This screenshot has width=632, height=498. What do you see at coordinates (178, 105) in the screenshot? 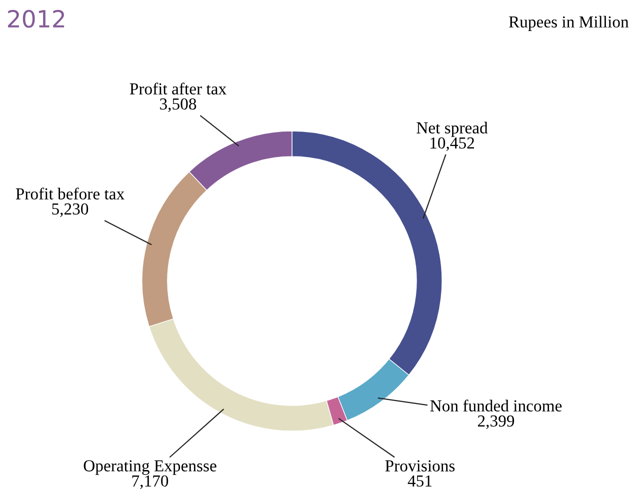
I see `data-label: 3,508` at bounding box center [178, 105].